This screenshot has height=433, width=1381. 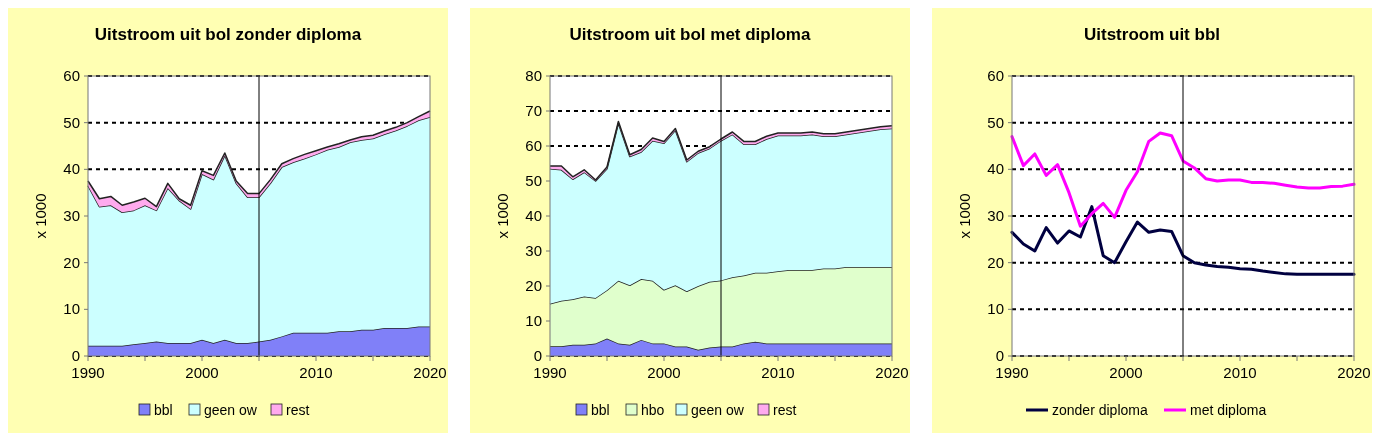 What do you see at coordinates (228, 34) in the screenshot?
I see `chart-title: Uitstroom uit bol zonder diploma` at bounding box center [228, 34].